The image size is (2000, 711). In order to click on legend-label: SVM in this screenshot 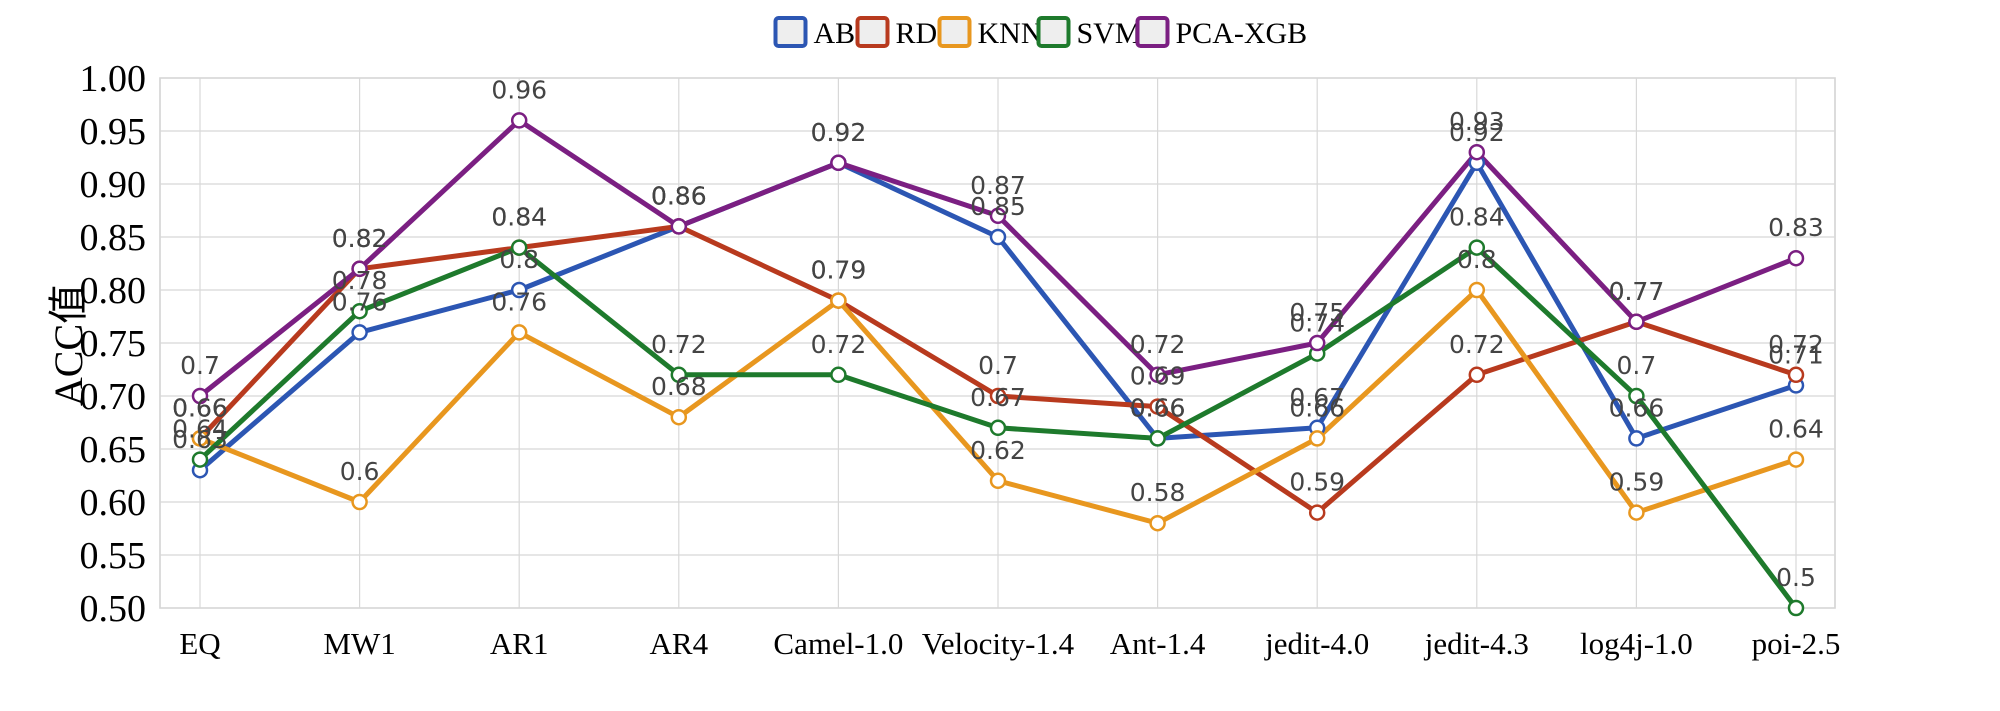, I will do `click(1109, 33)`.